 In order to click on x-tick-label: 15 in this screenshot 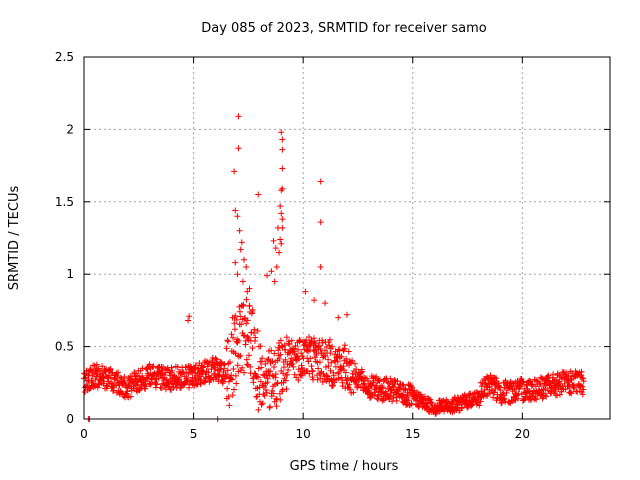, I will do `click(412, 434)`.